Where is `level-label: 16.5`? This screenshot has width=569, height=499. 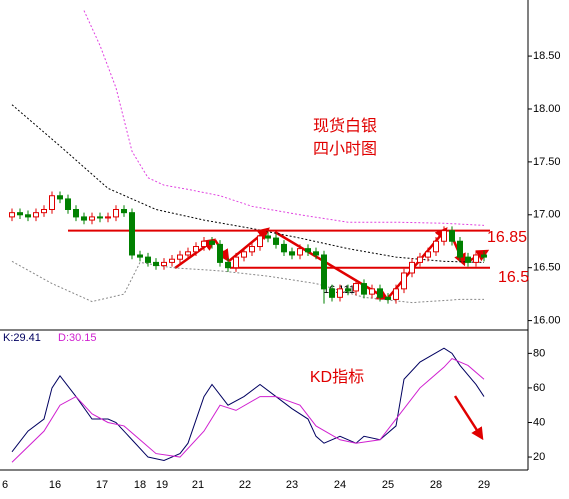 level-label: 16.5 is located at coordinates (513, 277).